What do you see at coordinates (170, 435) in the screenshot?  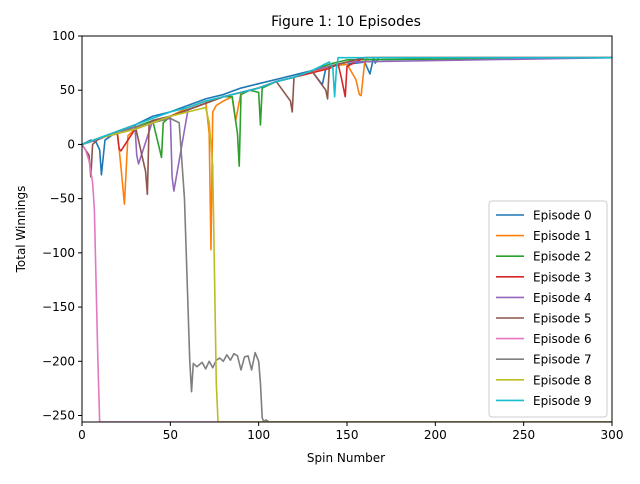 I see `x-tick-label: 50` at bounding box center [170, 435].